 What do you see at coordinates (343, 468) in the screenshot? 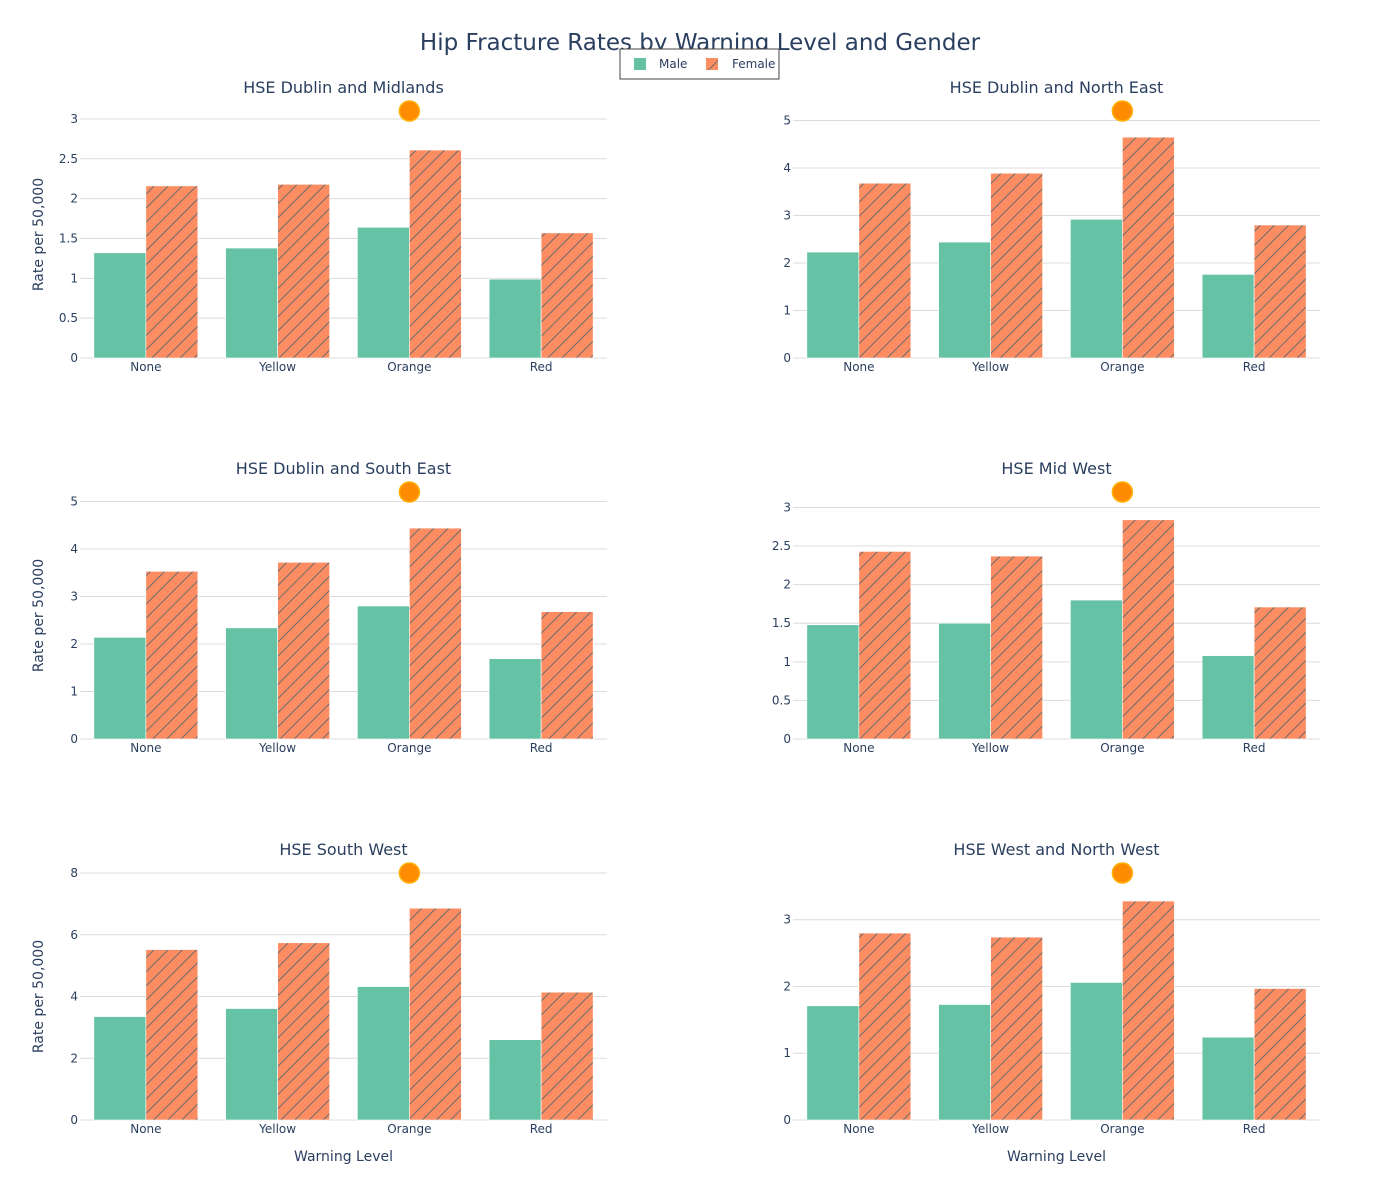
I see `panel-title: HSE Dublin and South East` at bounding box center [343, 468].